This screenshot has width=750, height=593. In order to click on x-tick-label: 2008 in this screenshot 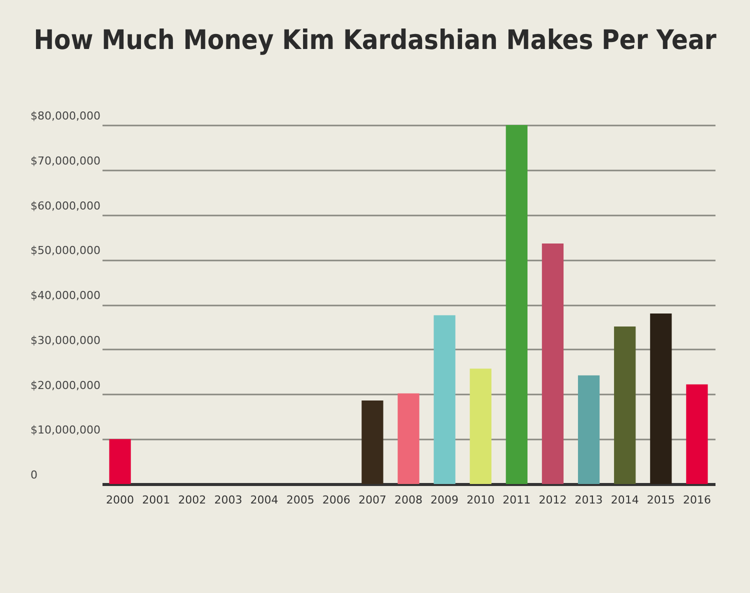, I will do `click(408, 500)`.